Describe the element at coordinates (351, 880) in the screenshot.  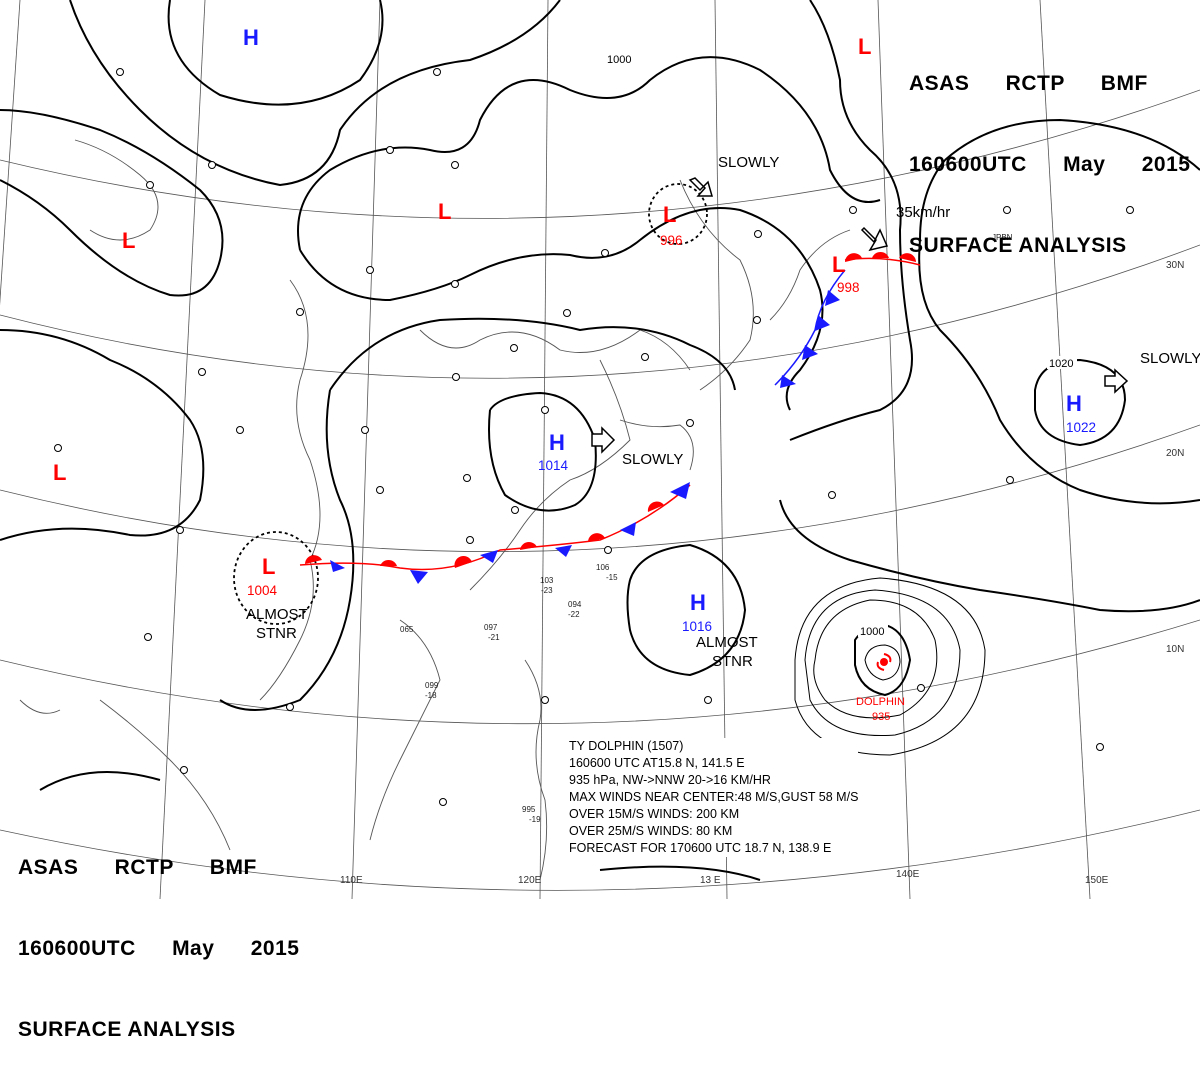
I see `lon-label: 110E` at that location.